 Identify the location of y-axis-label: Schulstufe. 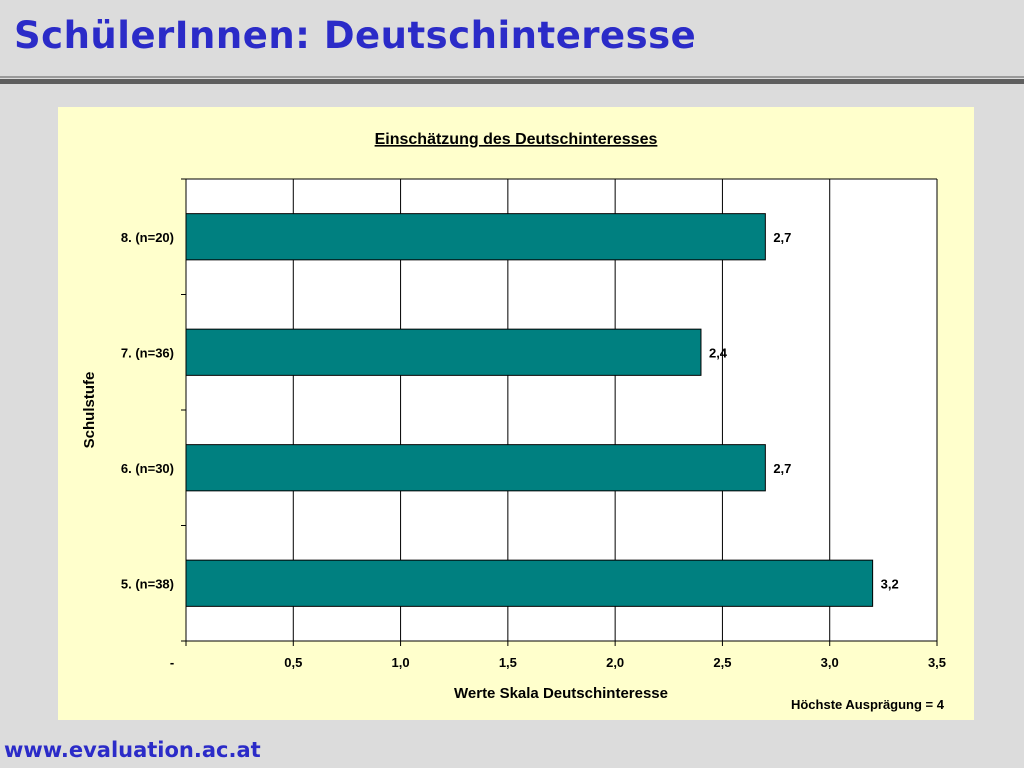
(89, 410).